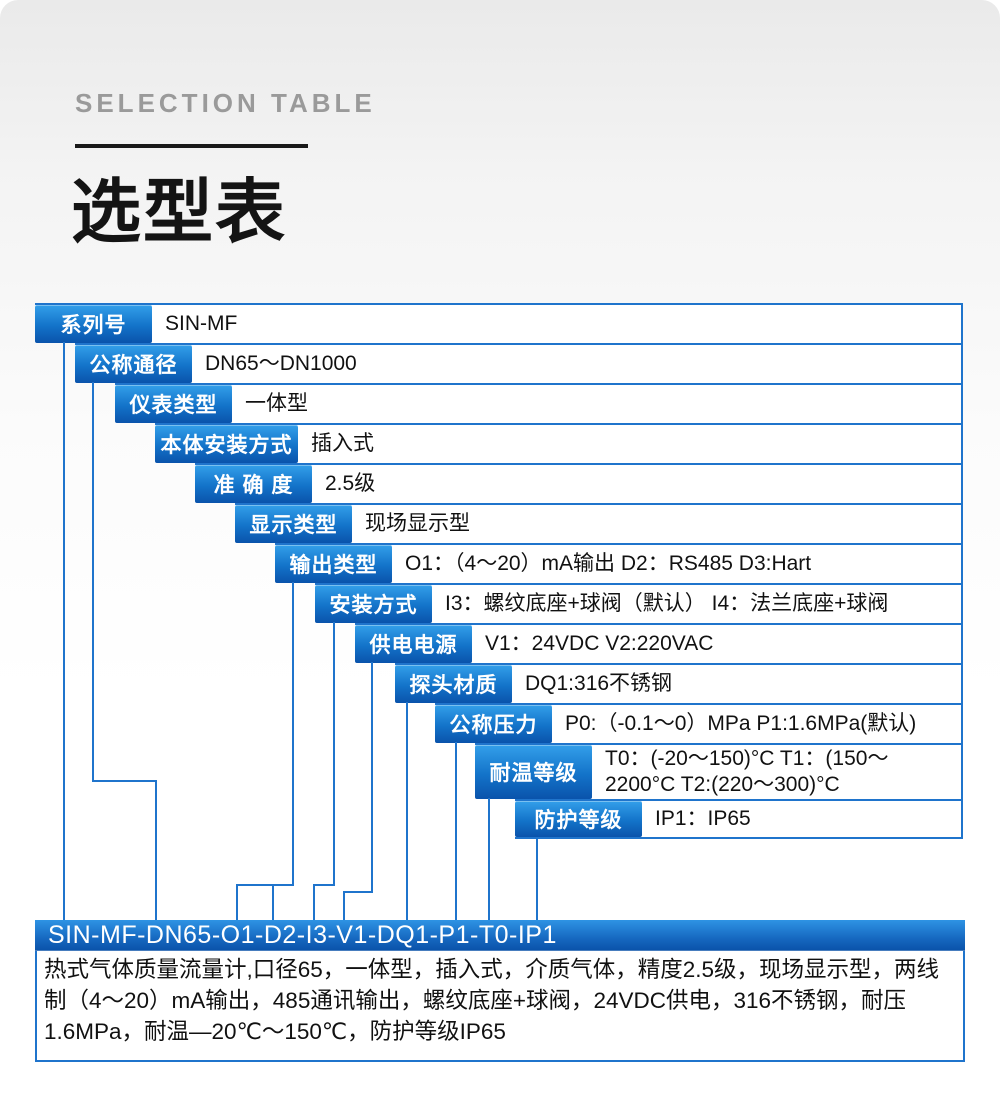 The height and width of the screenshot is (1118, 1000). What do you see at coordinates (93, 324) in the screenshot?
I see `spec-label: 系列号` at bounding box center [93, 324].